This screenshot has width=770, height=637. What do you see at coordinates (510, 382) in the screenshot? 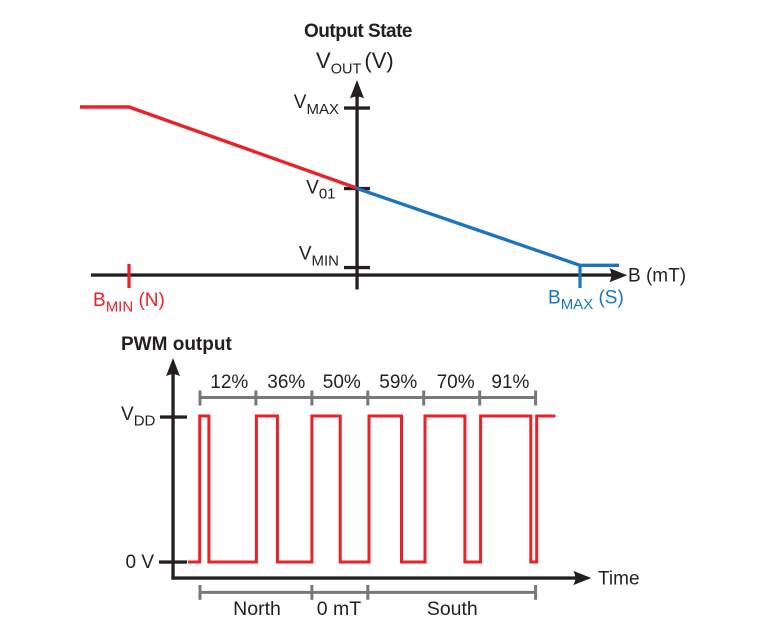
I see `svg-text: 91%` at bounding box center [510, 382].